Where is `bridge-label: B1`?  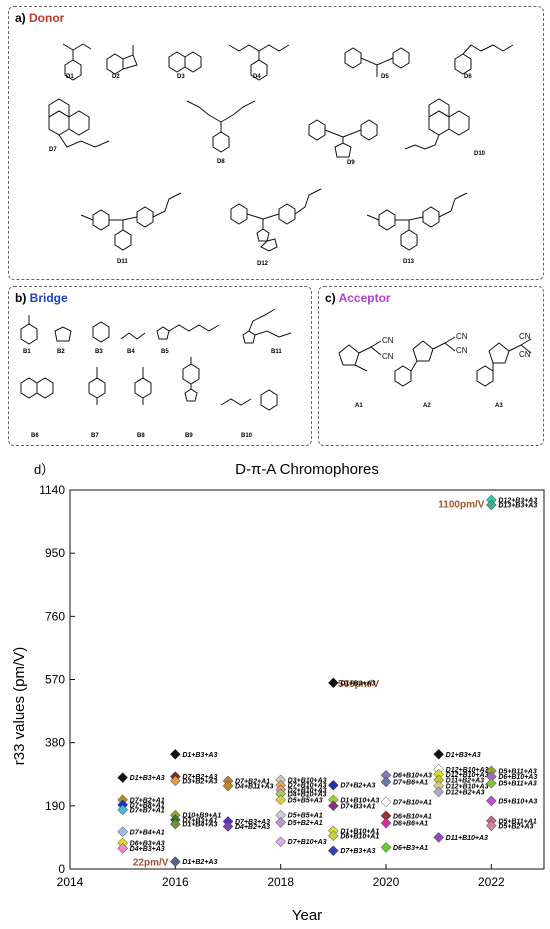 bridge-label: B1 is located at coordinates (27, 352).